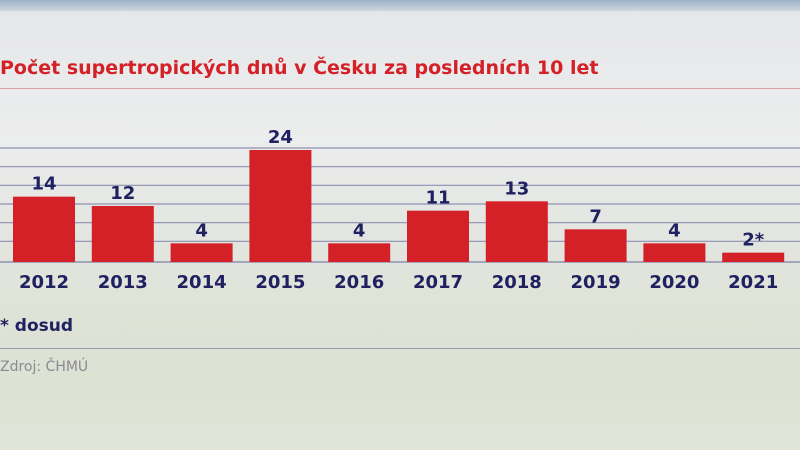 The height and width of the screenshot is (450, 800). What do you see at coordinates (280, 282) in the screenshot?
I see `x-tick-label: 2015` at bounding box center [280, 282].